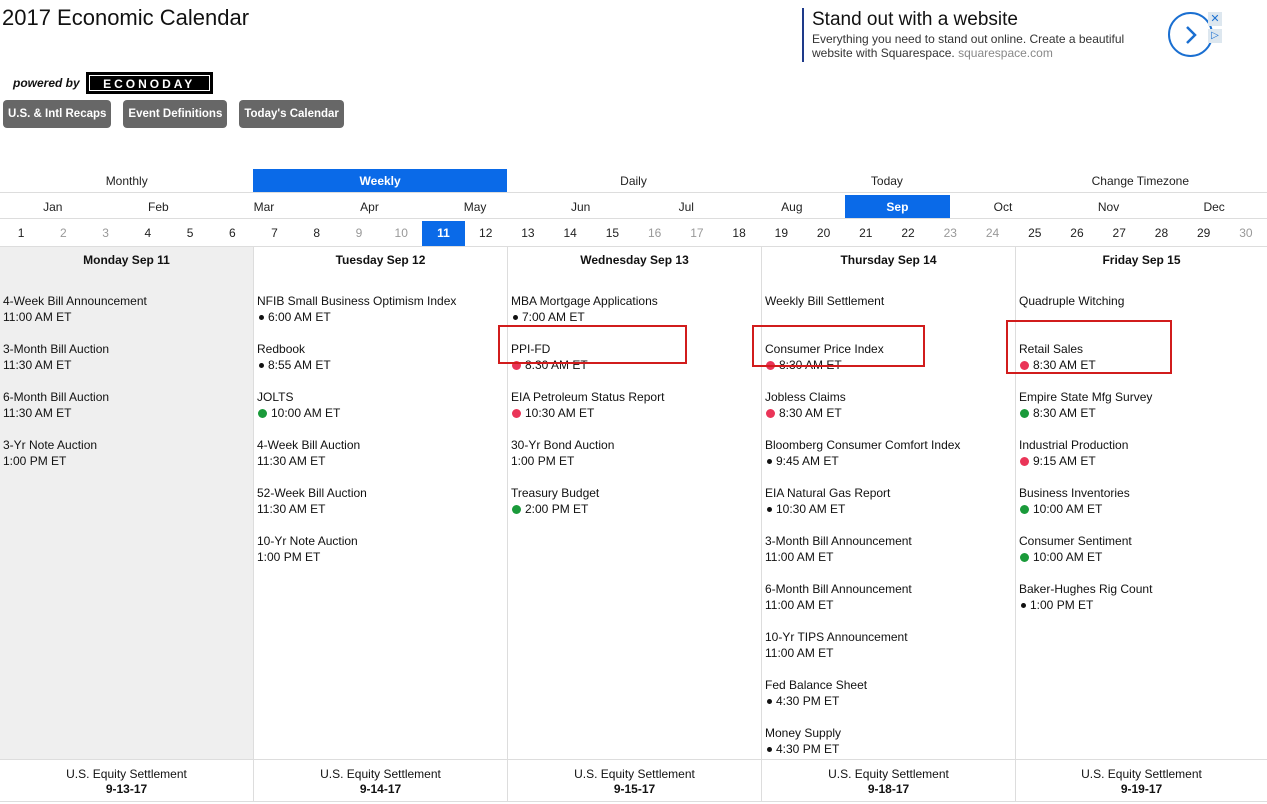 This screenshot has height=804, width=1267. I want to click on calendar-event: Money Supply 4:30 PM ET, so click(888, 749).